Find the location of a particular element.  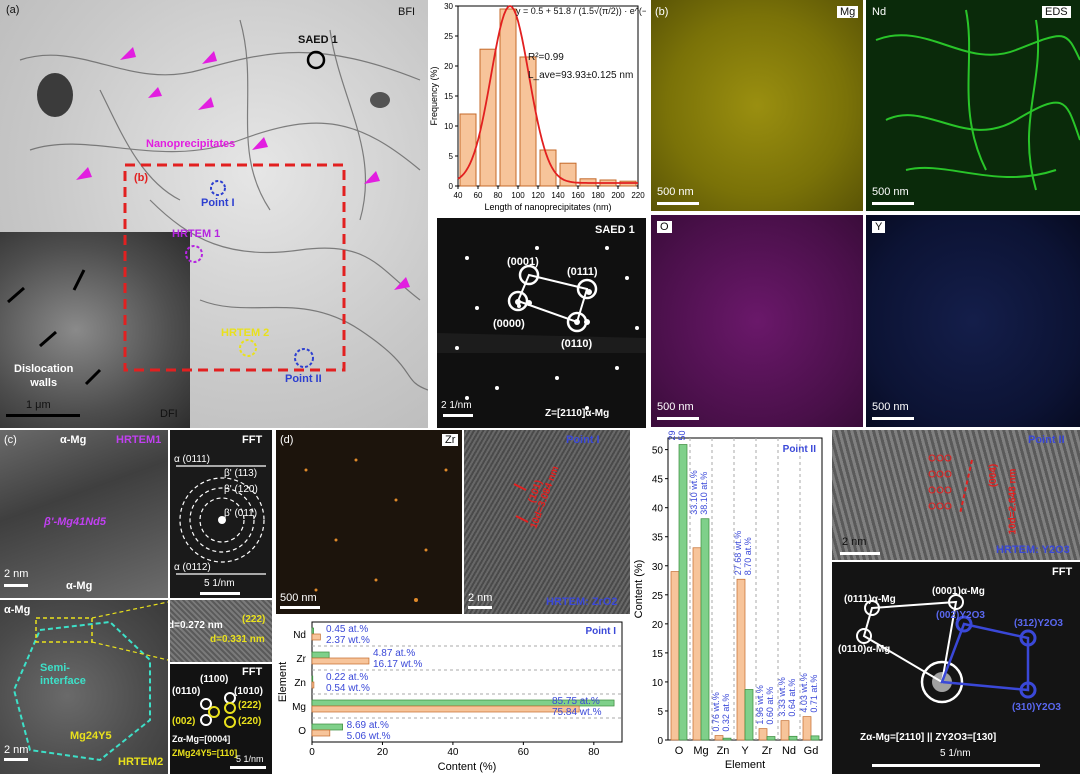

point2-ytick-label: 25 is located at coordinates (658, 596).